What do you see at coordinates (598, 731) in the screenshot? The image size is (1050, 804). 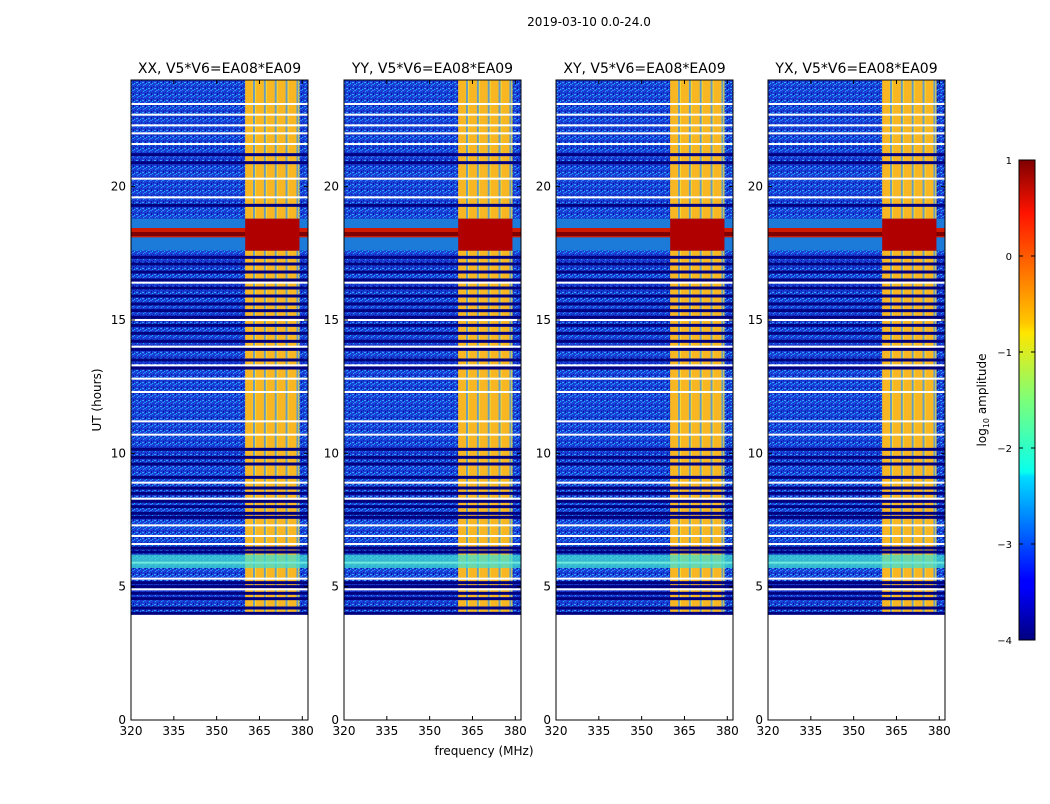 I see `x-tick-label: 335` at bounding box center [598, 731].